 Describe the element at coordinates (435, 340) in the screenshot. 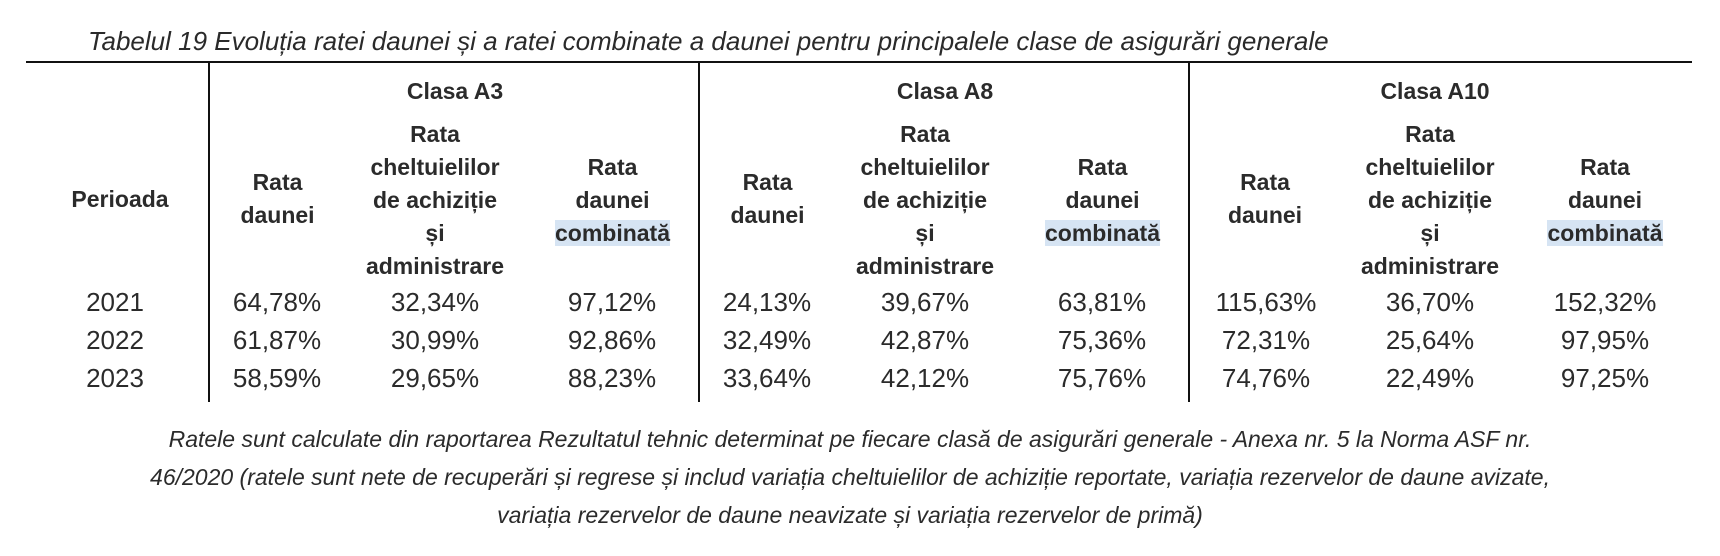

I see `table-cell: 30,99%` at that location.